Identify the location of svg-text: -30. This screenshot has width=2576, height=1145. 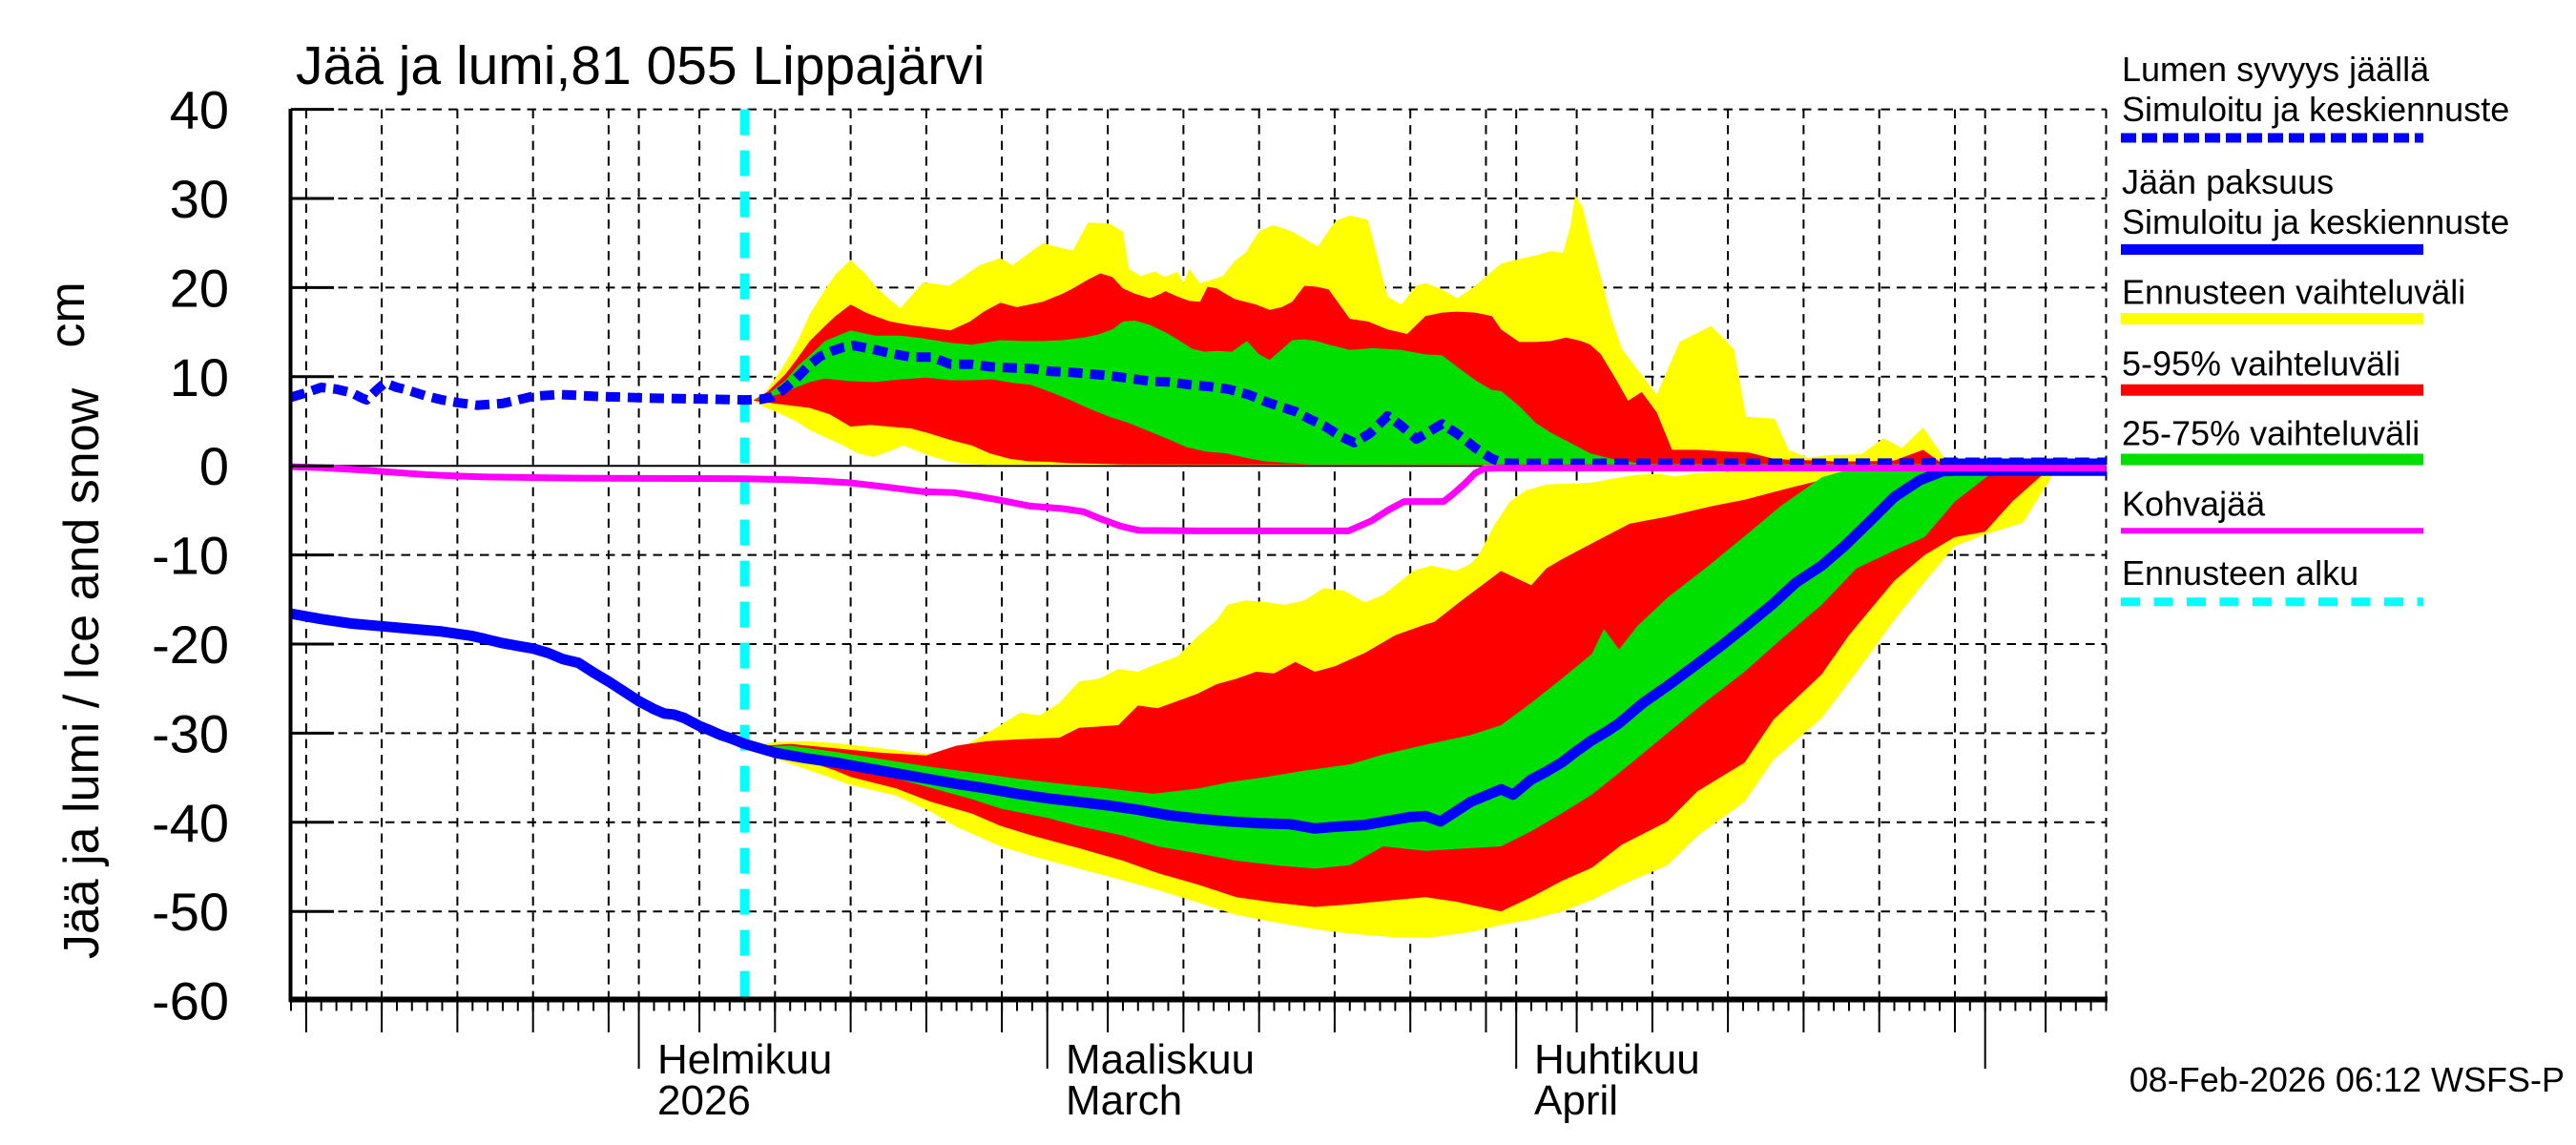
(190, 733).